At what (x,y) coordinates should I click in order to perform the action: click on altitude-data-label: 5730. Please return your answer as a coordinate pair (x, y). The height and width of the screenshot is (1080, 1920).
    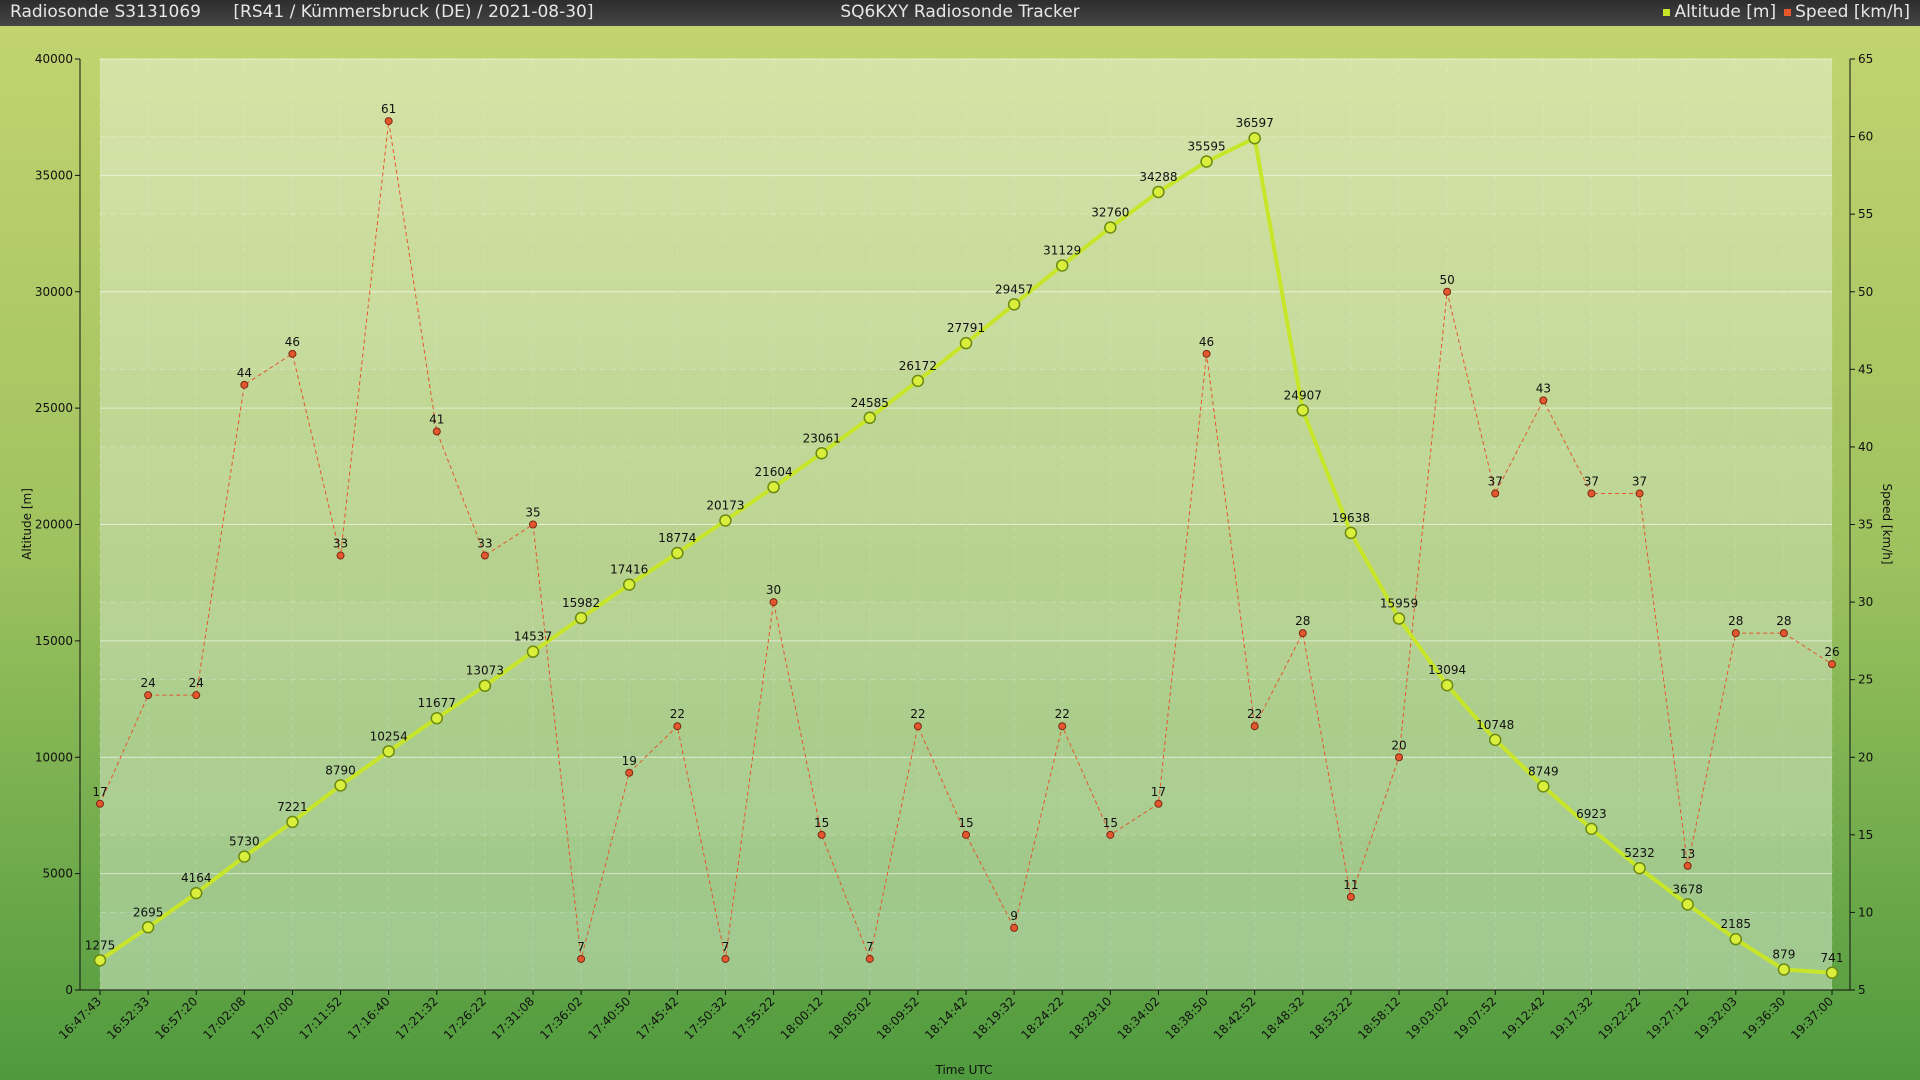
    Looking at the image, I should click on (244, 842).